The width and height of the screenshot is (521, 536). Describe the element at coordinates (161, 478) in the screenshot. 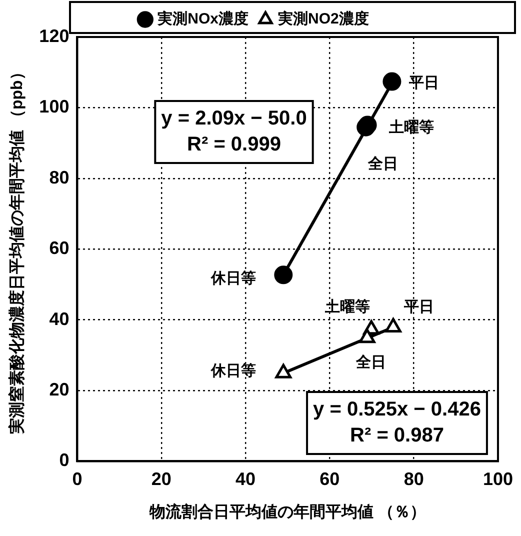

I see `x-tick-label: 20` at that location.